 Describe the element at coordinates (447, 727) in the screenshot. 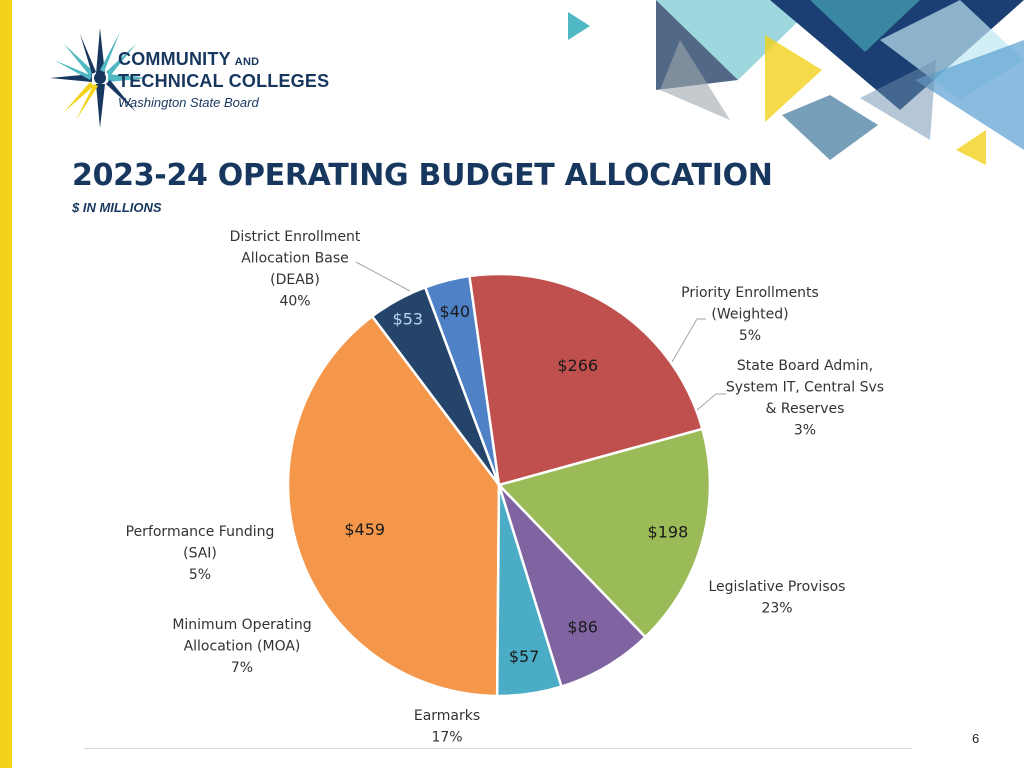

I see `pie-category-label: Earmarks 17%` at that location.